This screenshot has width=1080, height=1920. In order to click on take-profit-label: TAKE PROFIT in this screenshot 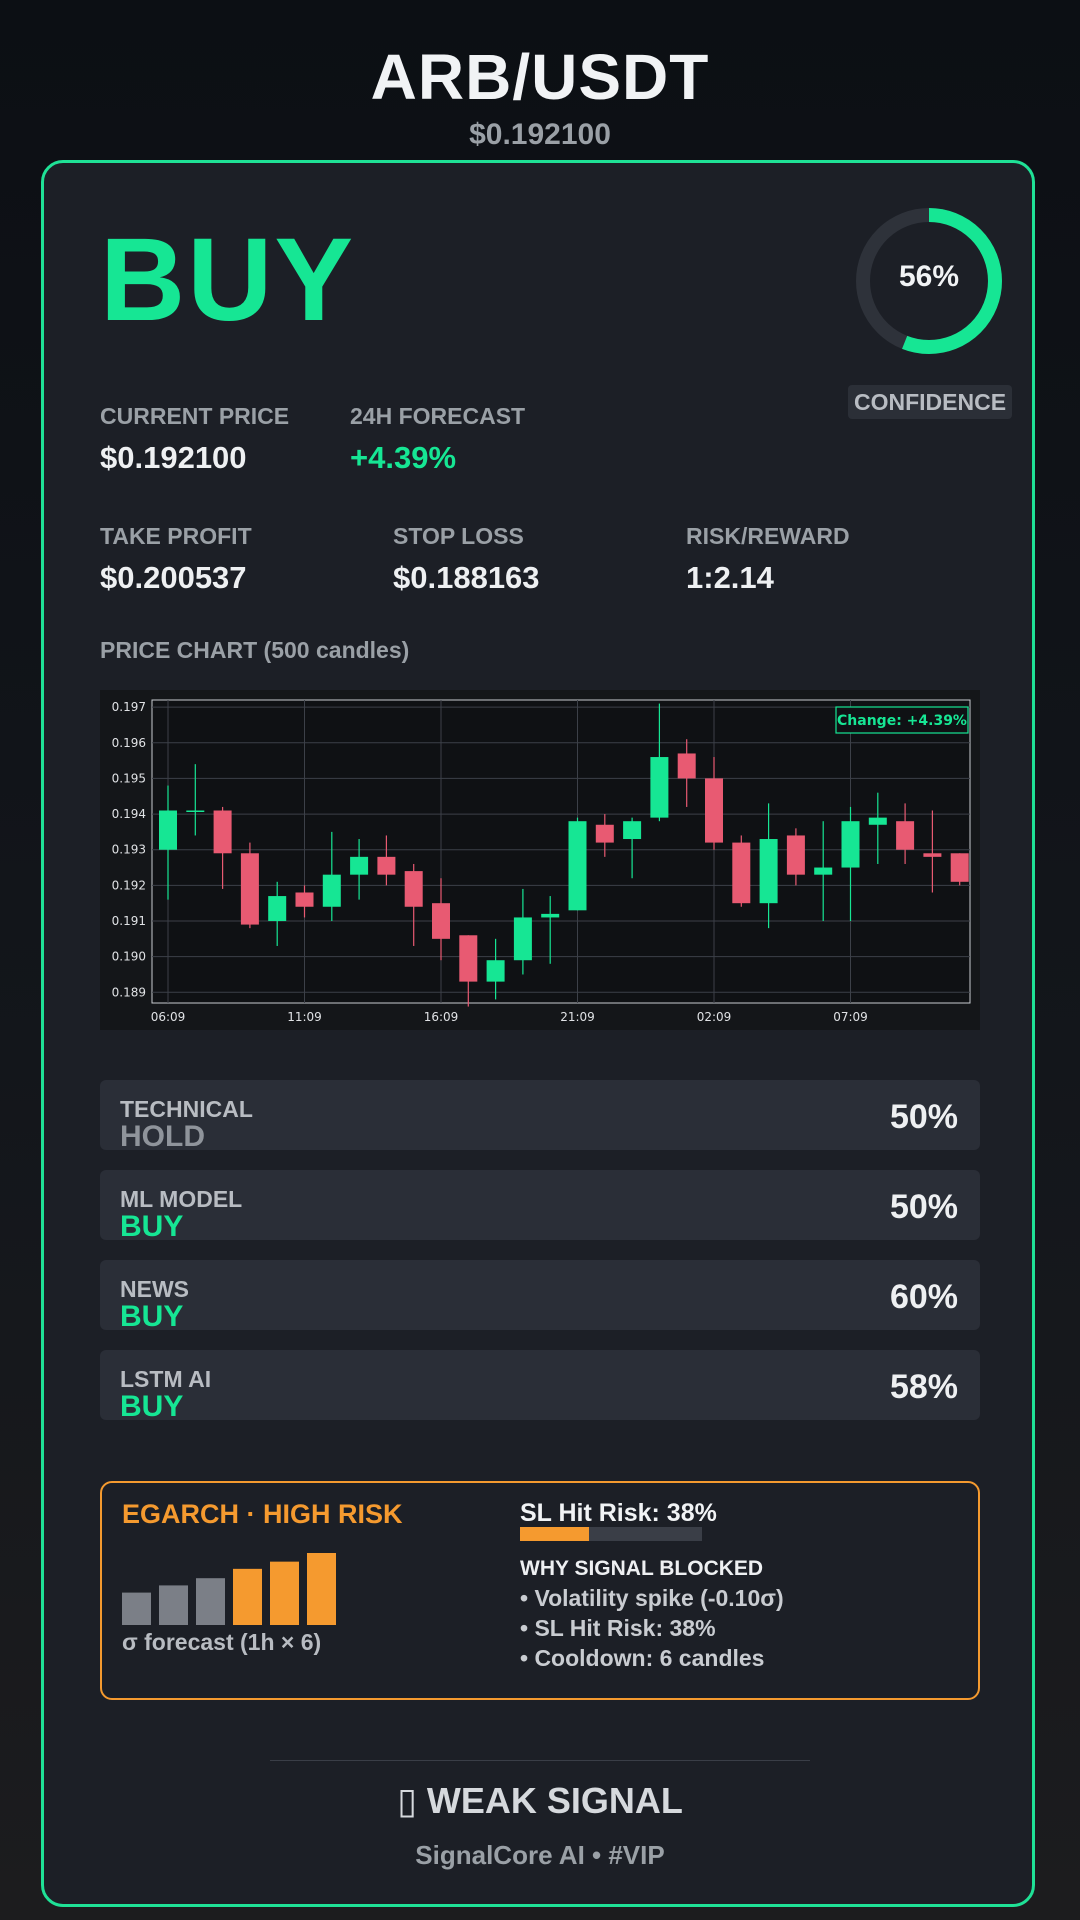, I will do `click(176, 536)`.